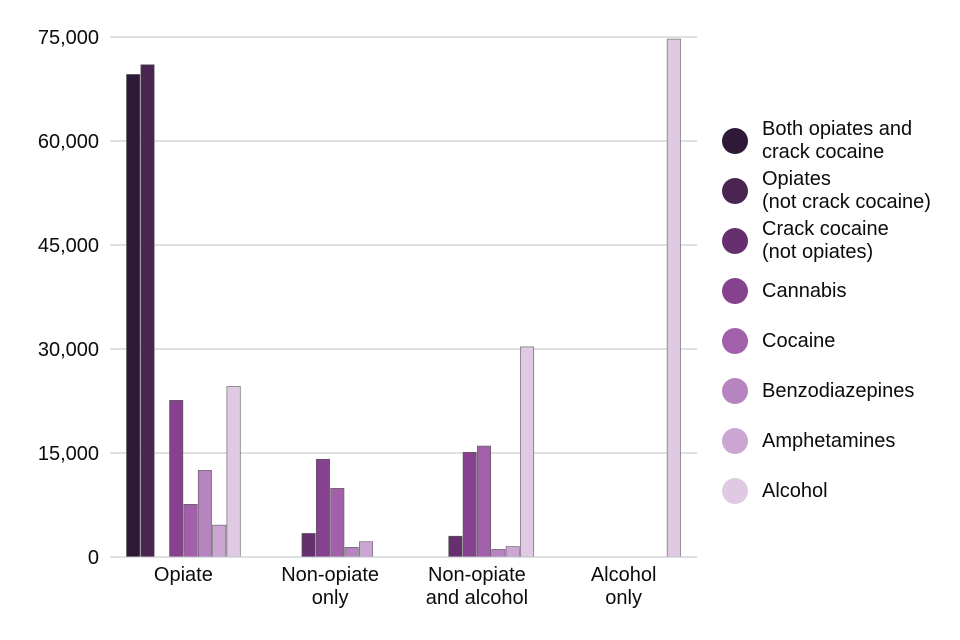 The width and height of the screenshot is (960, 640). I want to click on y-tick-label: 75,000, so click(68, 38).